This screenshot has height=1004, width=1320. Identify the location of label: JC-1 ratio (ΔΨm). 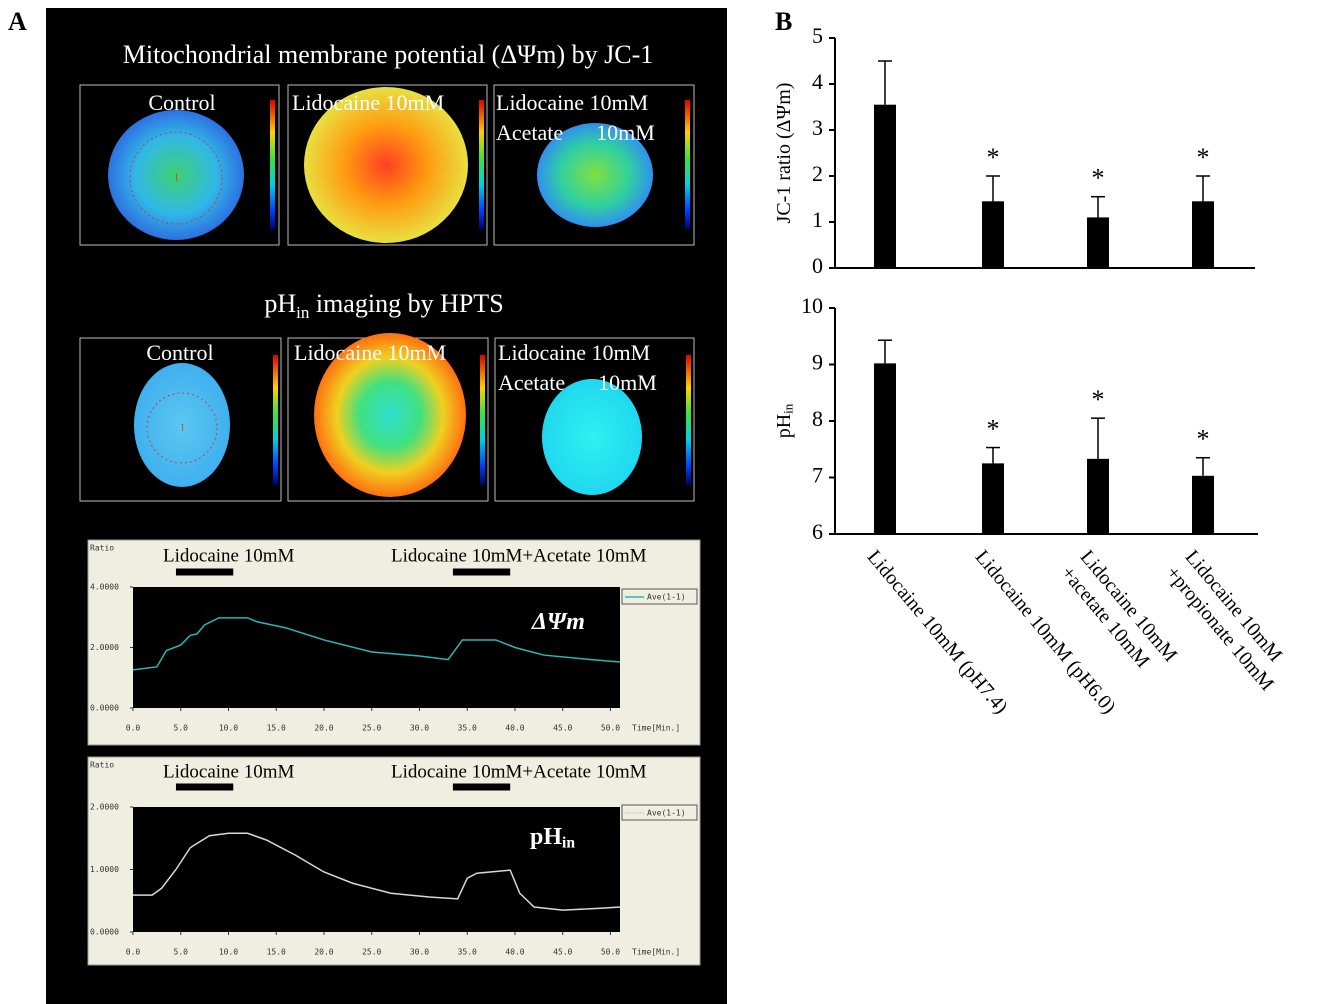
(784, 153).